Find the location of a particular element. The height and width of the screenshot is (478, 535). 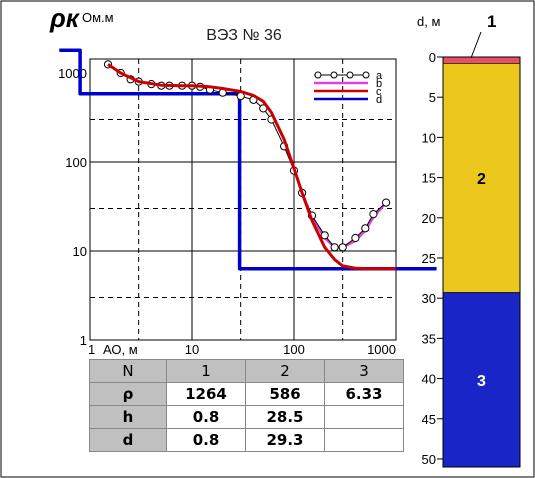

table-header-row: N 1 2 3 is located at coordinates (246, 371).